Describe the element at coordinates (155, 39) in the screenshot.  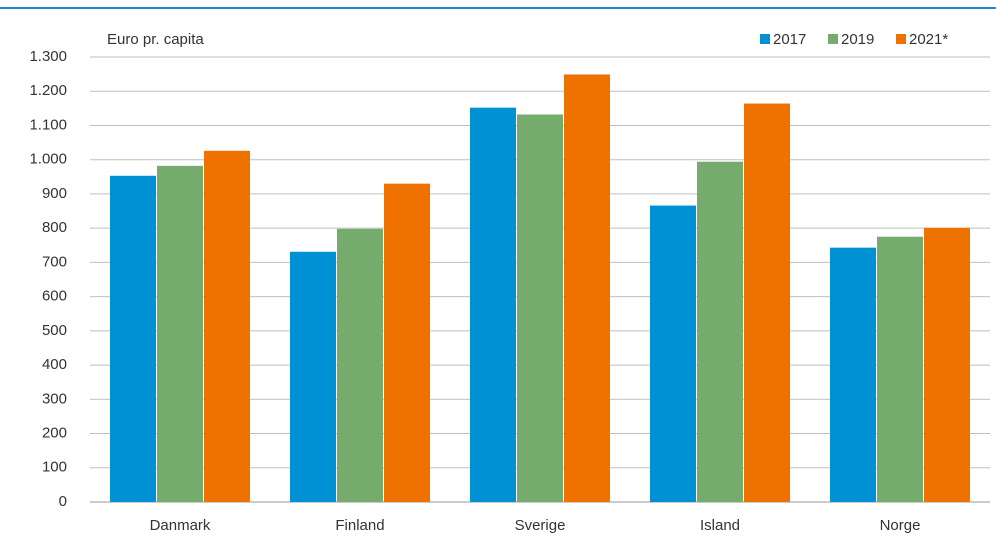
I see `y-axis-label: Euro pr. capita` at that location.